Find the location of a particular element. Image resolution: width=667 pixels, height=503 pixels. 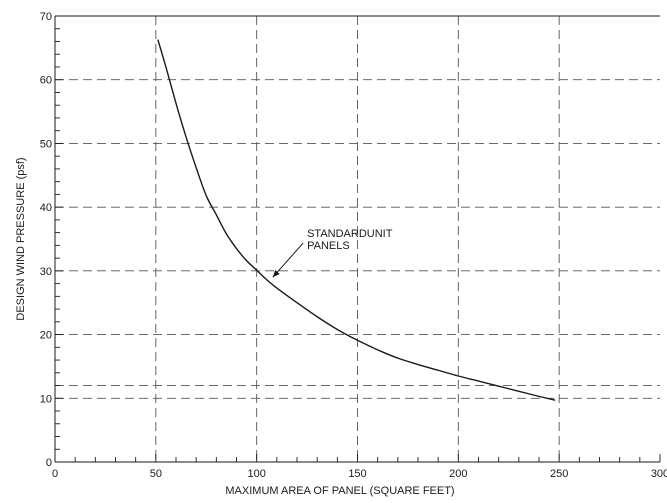

x-tick-label: 150 is located at coordinates (357, 474).